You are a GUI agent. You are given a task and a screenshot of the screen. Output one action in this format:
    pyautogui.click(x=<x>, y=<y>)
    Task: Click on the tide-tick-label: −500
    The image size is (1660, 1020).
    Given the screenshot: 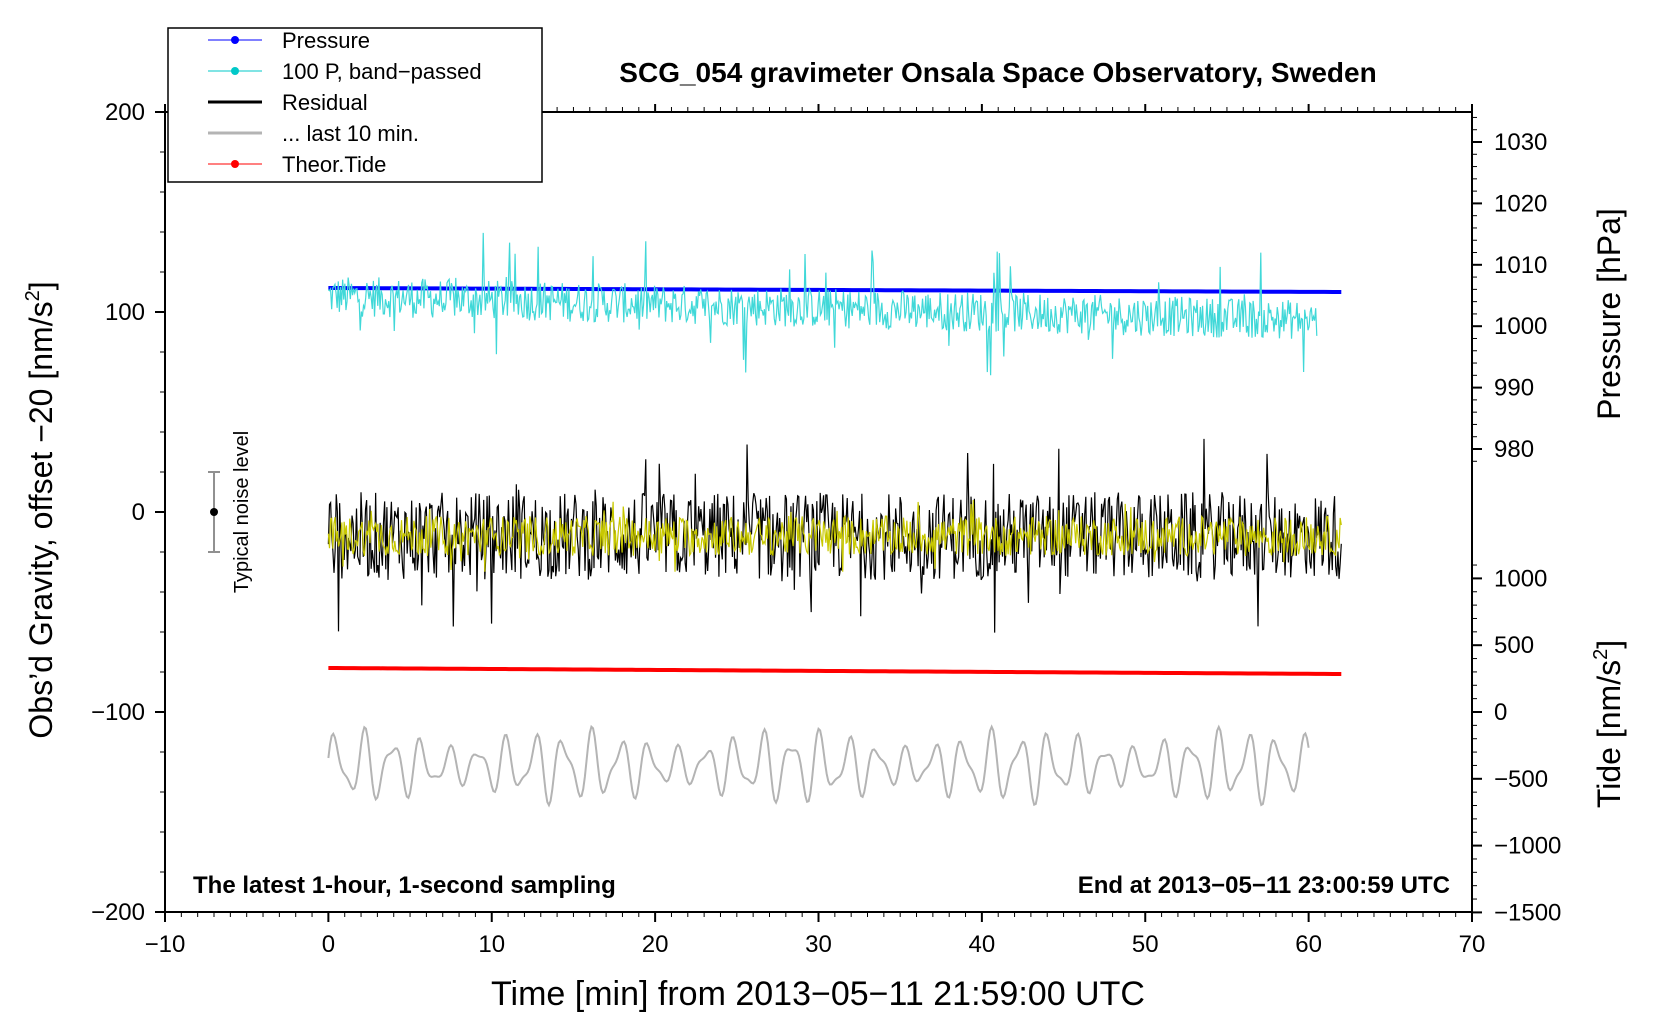 What is the action you would take?
    pyautogui.click(x=1521, y=779)
    